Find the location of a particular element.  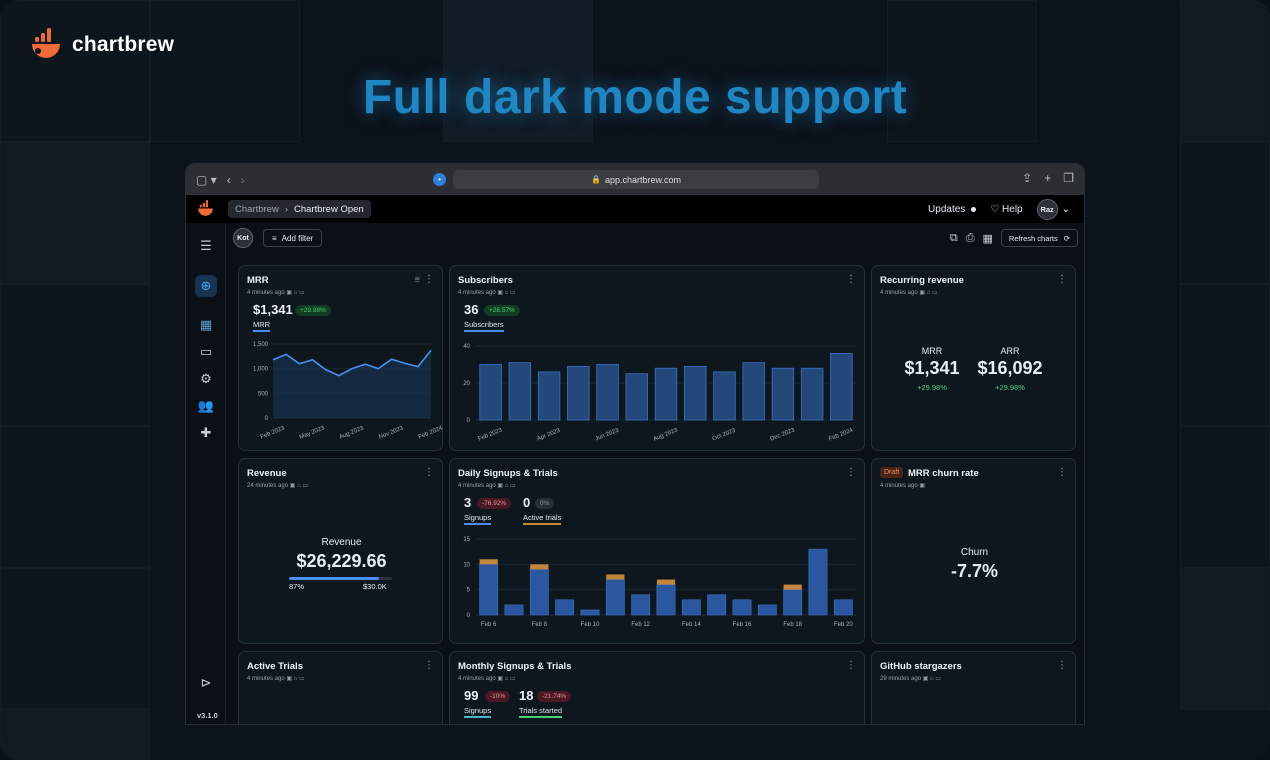

github-stargazers-card: GitHub stargazers ⋮ 29 minutes ago ▣ ⌂ ▭ is located at coordinates (973, 687).